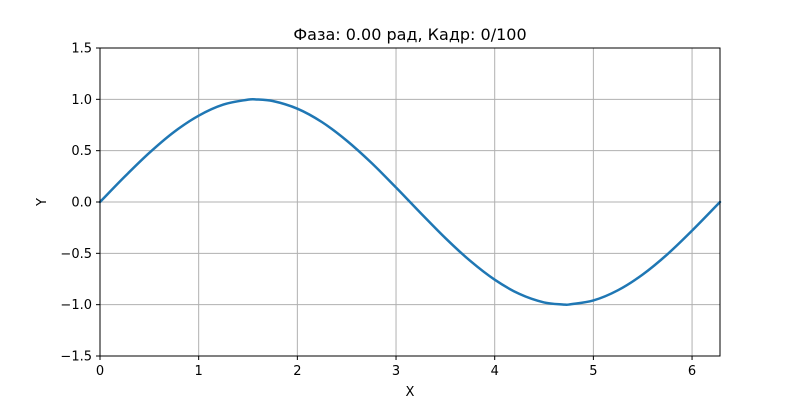 This screenshot has height=400, width=800. What do you see at coordinates (42, 202) in the screenshot?
I see `y-axis-label: Y` at bounding box center [42, 202].